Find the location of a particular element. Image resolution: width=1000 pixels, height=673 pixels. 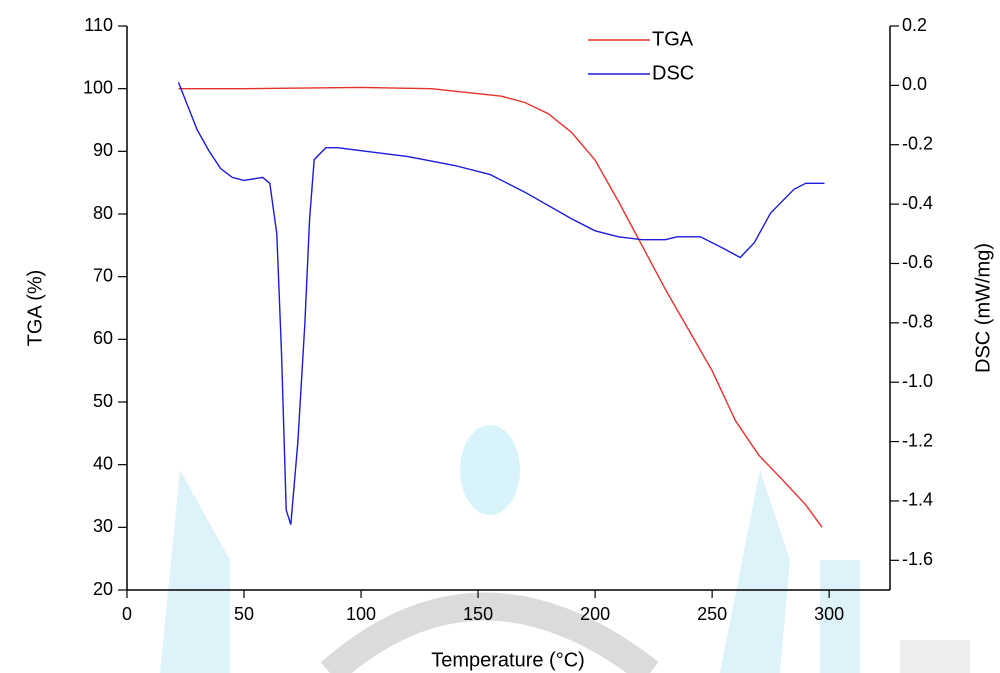

y2-tick-label: -1.4 is located at coordinates (917, 500).